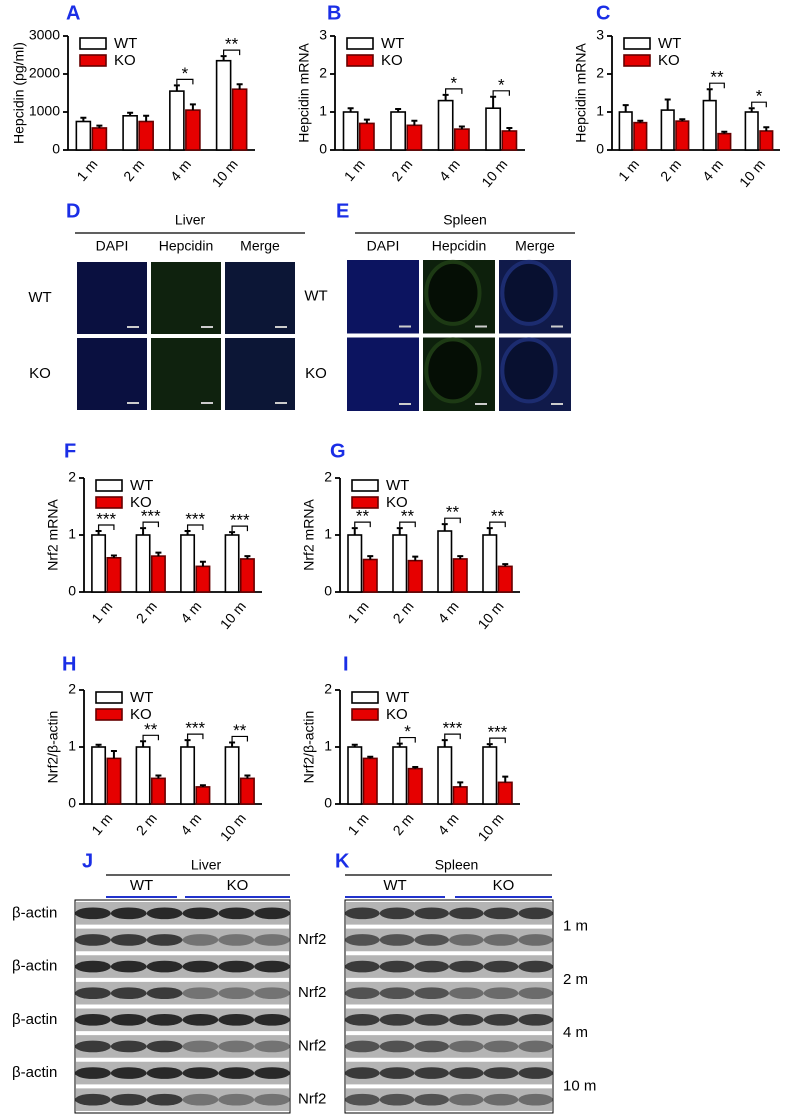  What do you see at coordinates (69, 664) in the screenshot?
I see `panel-letter: H` at bounding box center [69, 664].